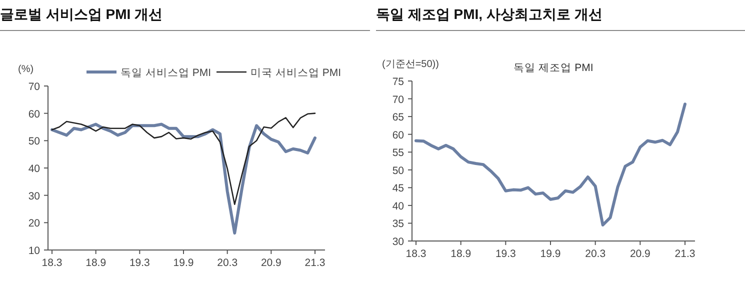  Describe the element at coordinates (398, 224) in the screenshot. I see `y-tick-label: 35` at that location.